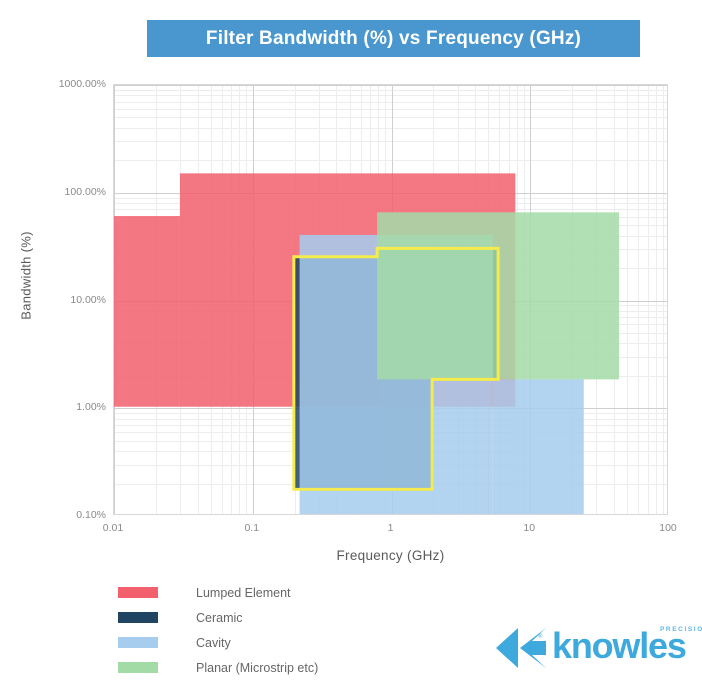  What do you see at coordinates (668, 528) in the screenshot?
I see `x-axis-tick-label: 100` at bounding box center [668, 528].